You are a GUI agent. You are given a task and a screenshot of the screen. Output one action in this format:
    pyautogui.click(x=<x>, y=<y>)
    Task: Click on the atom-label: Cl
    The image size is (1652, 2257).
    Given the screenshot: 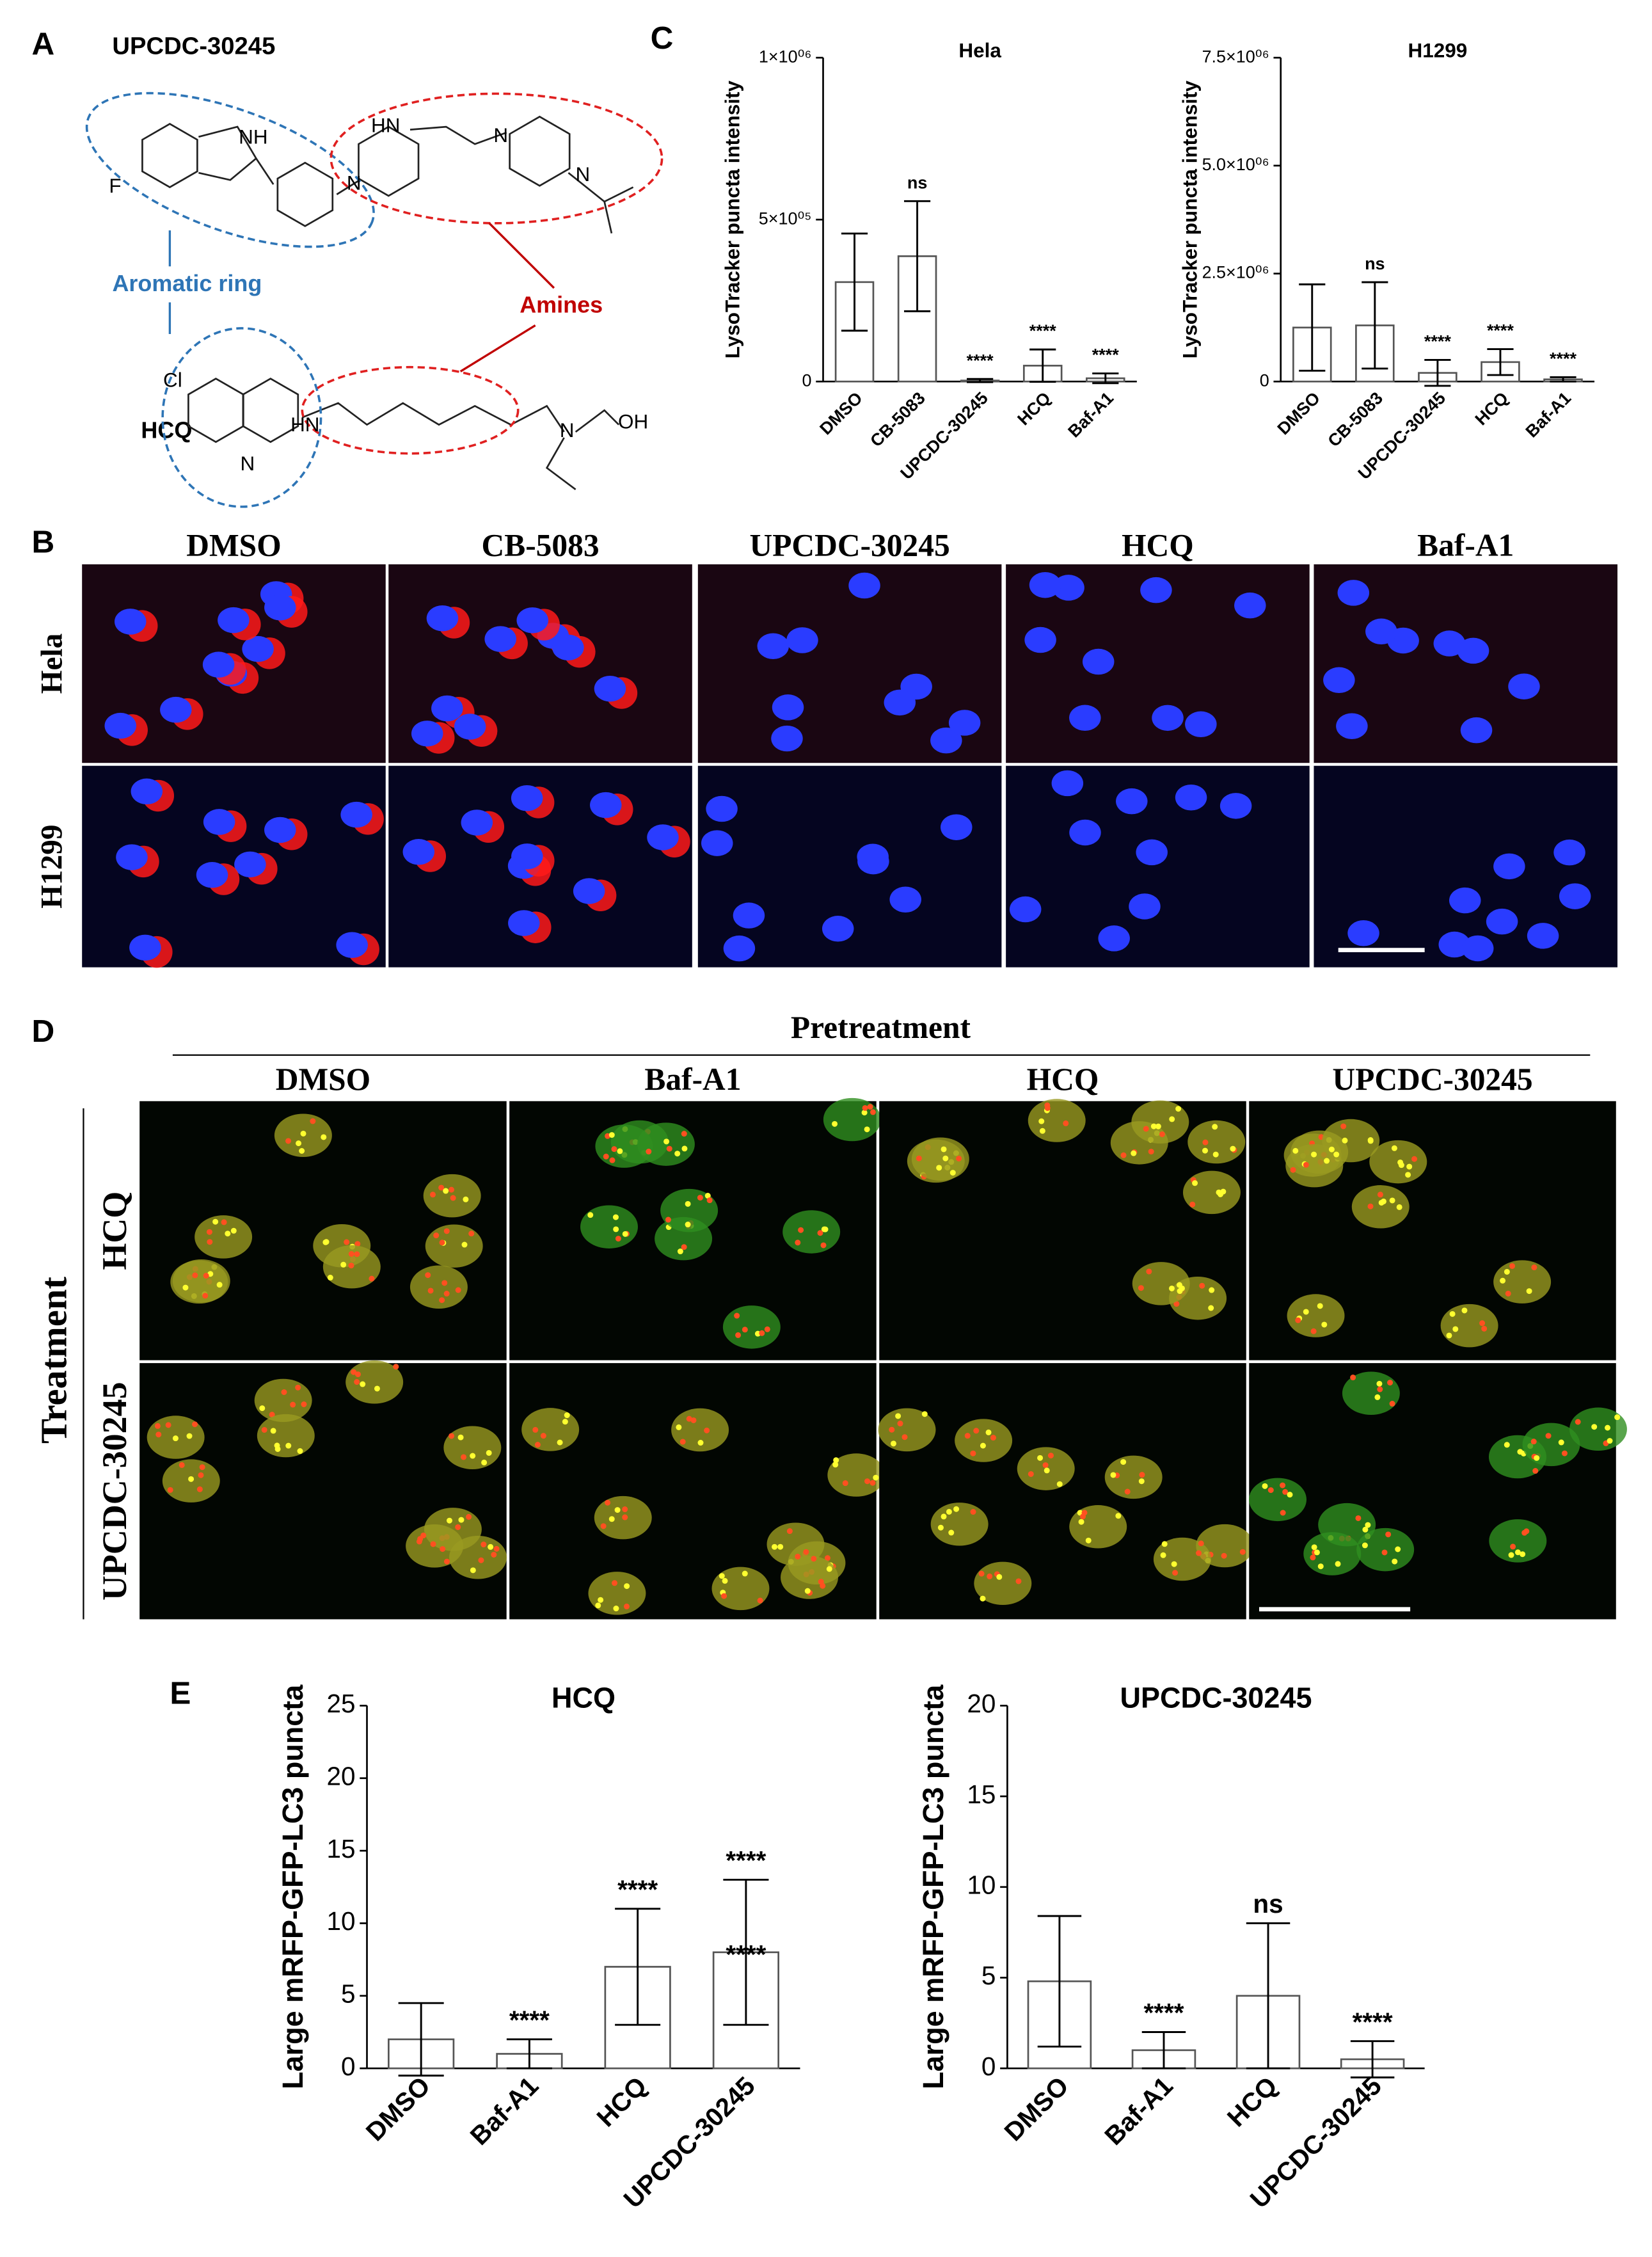 What is the action you would take?
    pyautogui.click(x=172, y=380)
    